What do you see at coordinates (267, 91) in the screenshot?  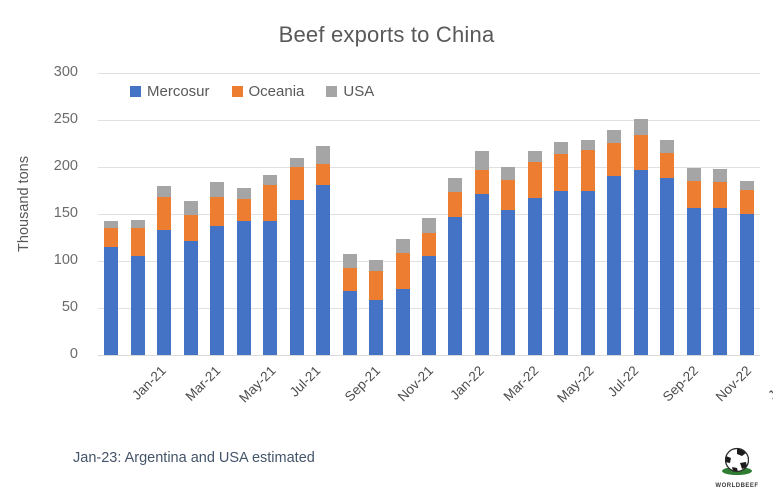 I see `legend-item-oceania: Oceania` at bounding box center [267, 91].